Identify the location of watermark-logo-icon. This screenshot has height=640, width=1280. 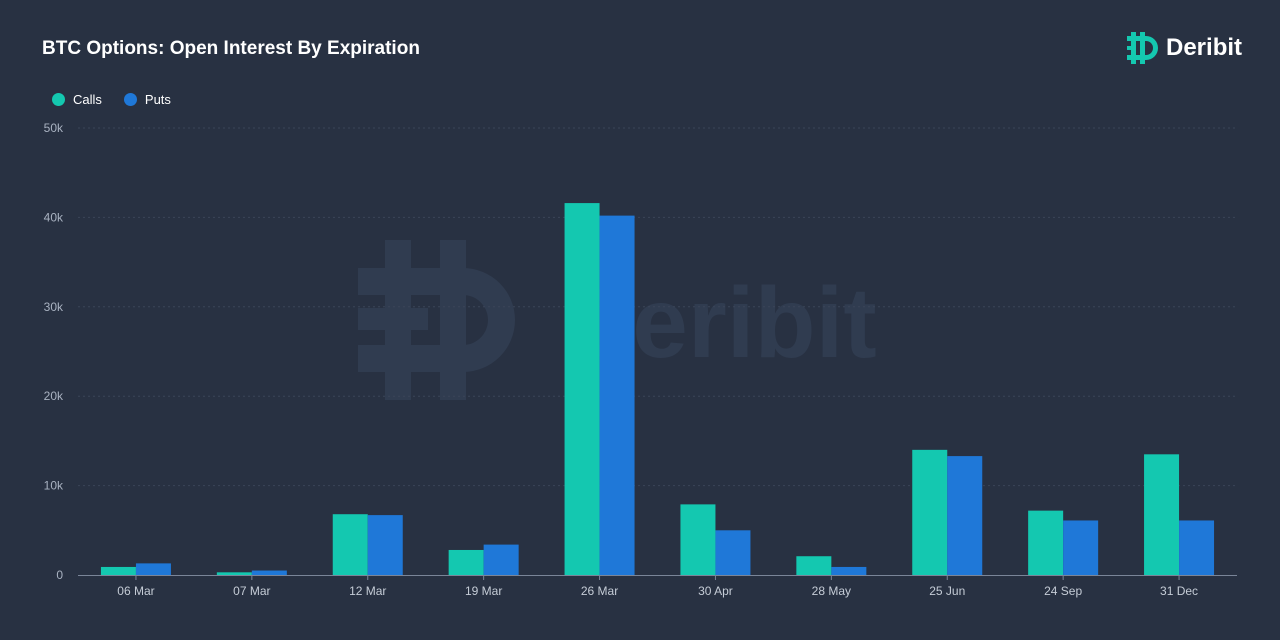
(436, 320).